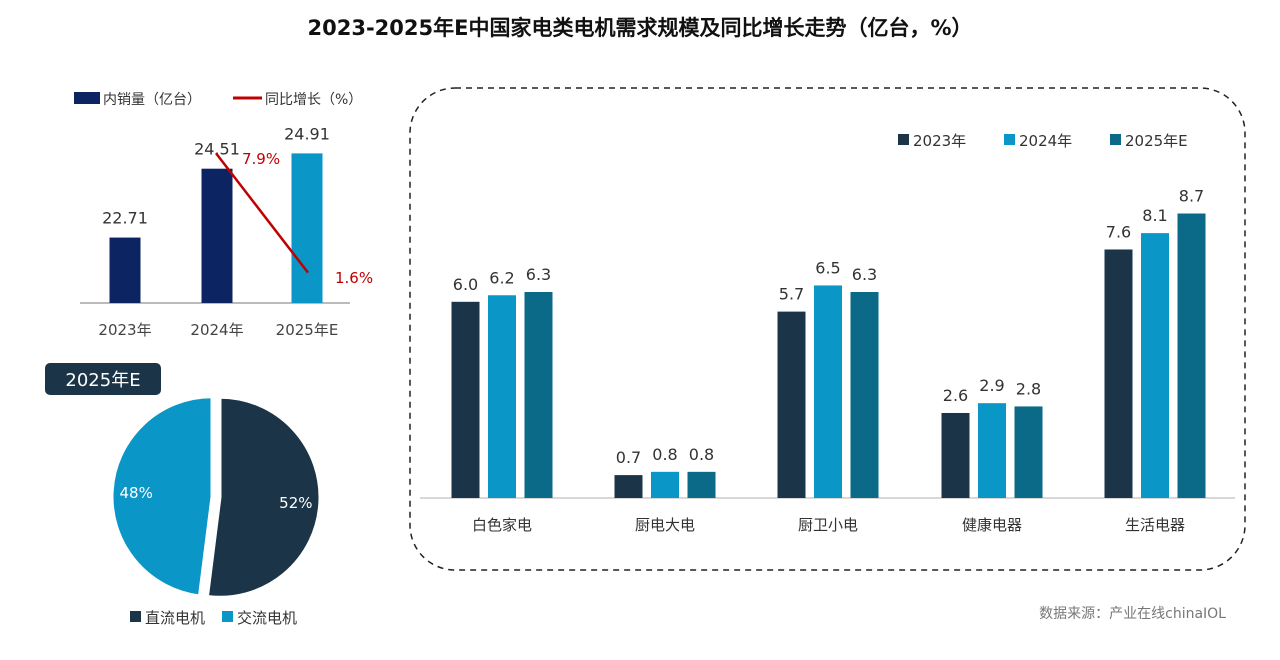 Image resolution: width=1280 pixels, height=660 pixels. Describe the element at coordinates (1154, 215) in the screenshot. I see `data-label-1-4: 8.1` at that location.